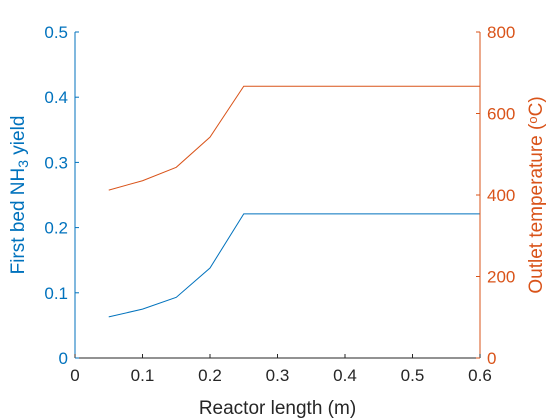 The image size is (560, 420). I want to click on x-tick-label: 0.1, so click(143, 375).